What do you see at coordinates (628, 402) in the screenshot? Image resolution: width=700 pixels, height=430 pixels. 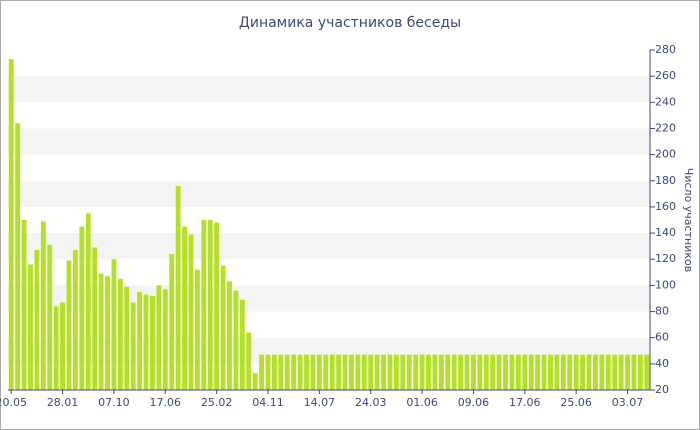 I see `x-tick-label: 03.07` at bounding box center [628, 402].